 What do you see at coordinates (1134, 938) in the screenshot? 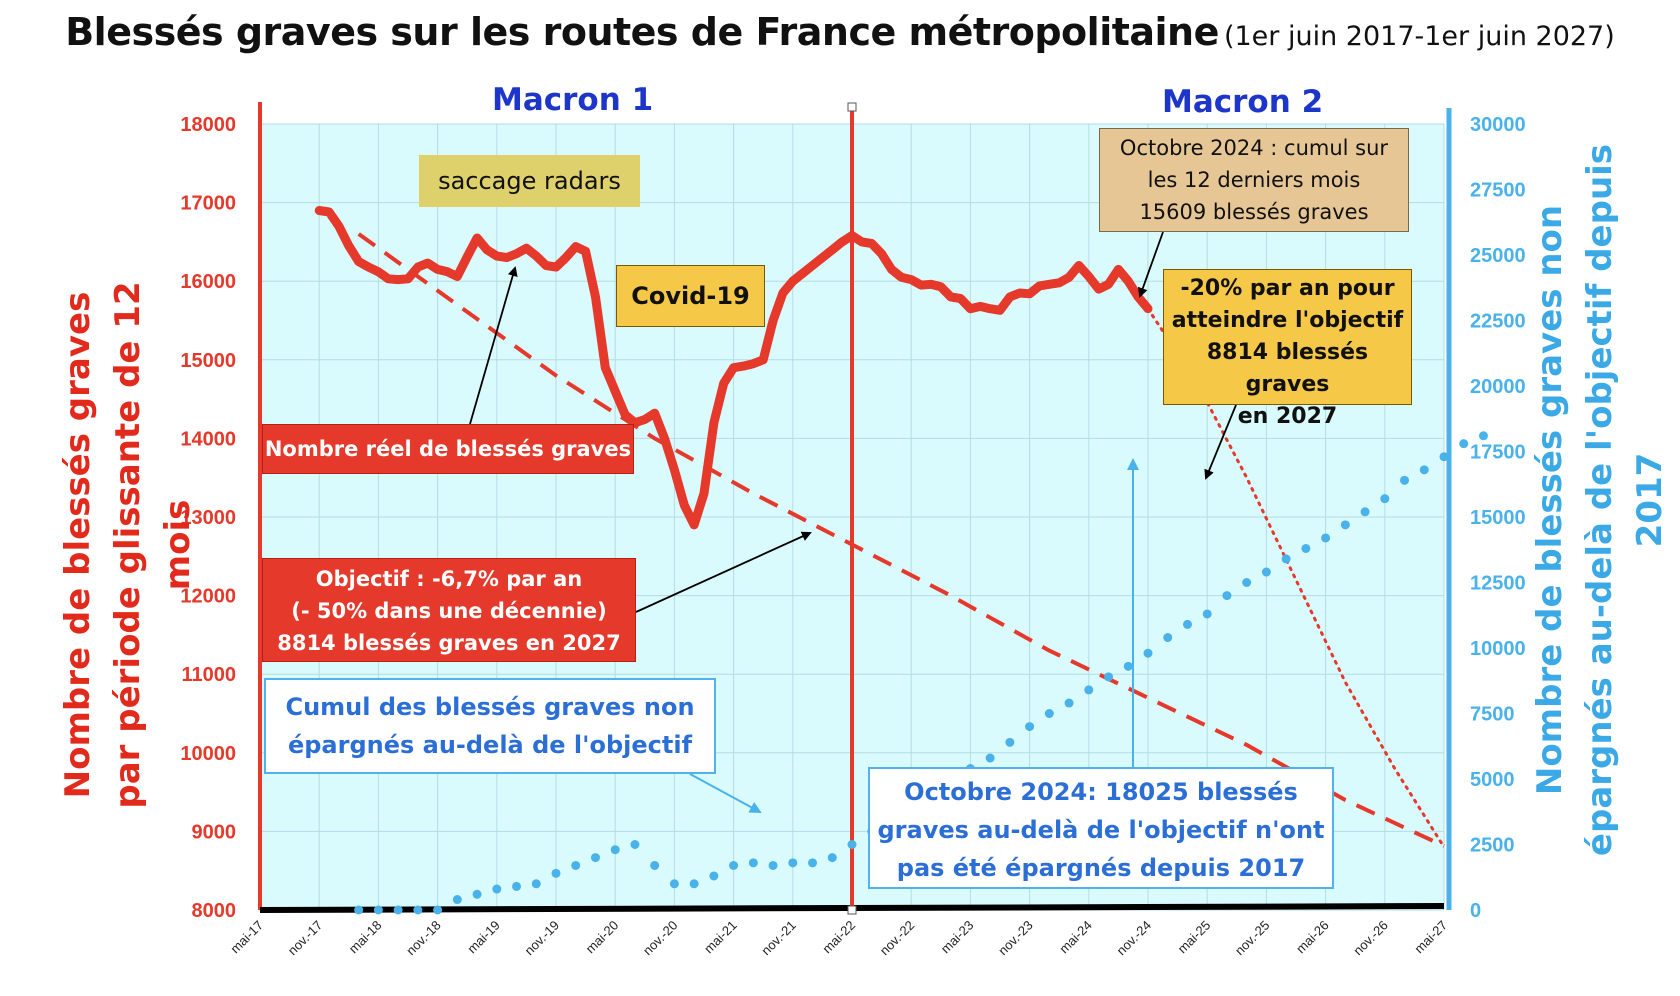
I see `x-tick-label: nov.-24` at bounding box center [1134, 938].